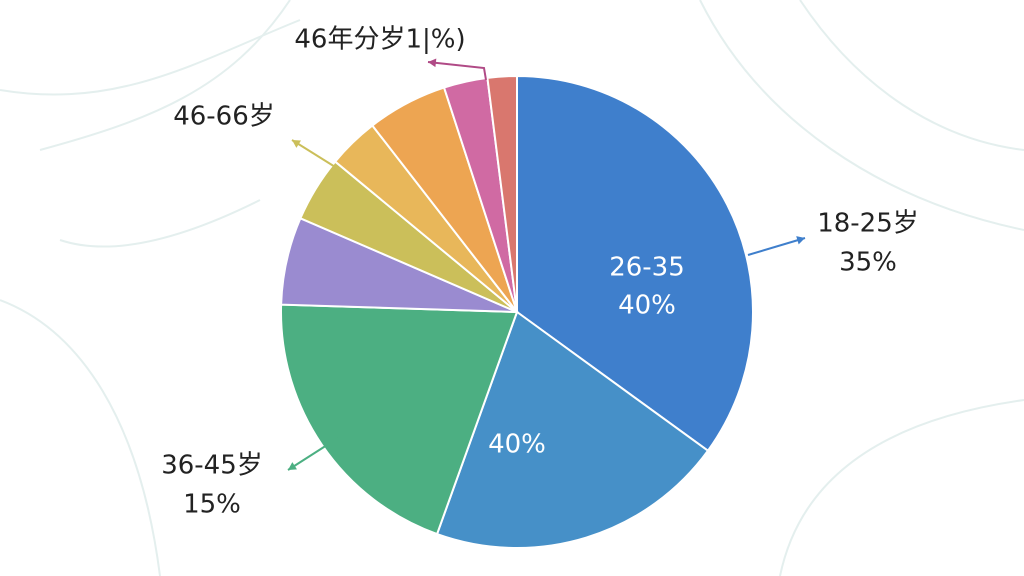 This screenshot has height=576, width=1024. What do you see at coordinates (379, 40) in the screenshot?
I see `annotation: 46年分岁1|%)` at bounding box center [379, 40].